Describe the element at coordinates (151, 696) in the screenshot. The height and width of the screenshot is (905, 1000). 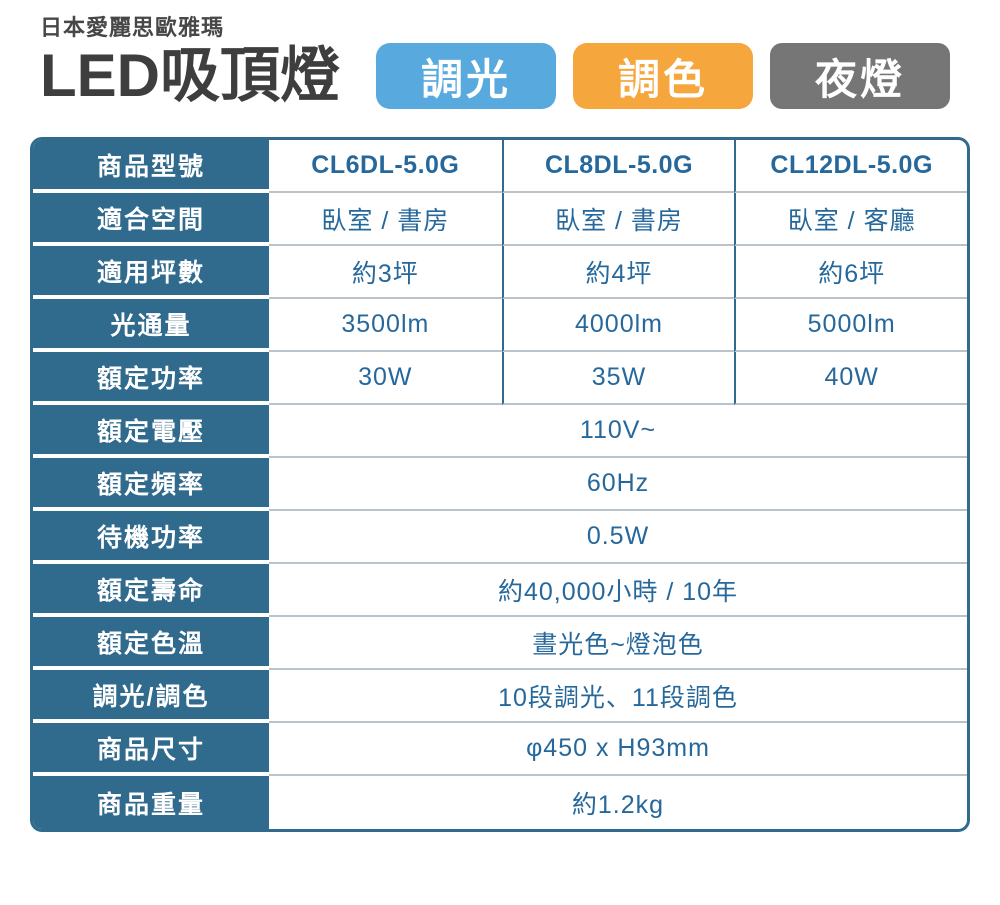
I see `row-label-dimming: 調光/調色` at that location.